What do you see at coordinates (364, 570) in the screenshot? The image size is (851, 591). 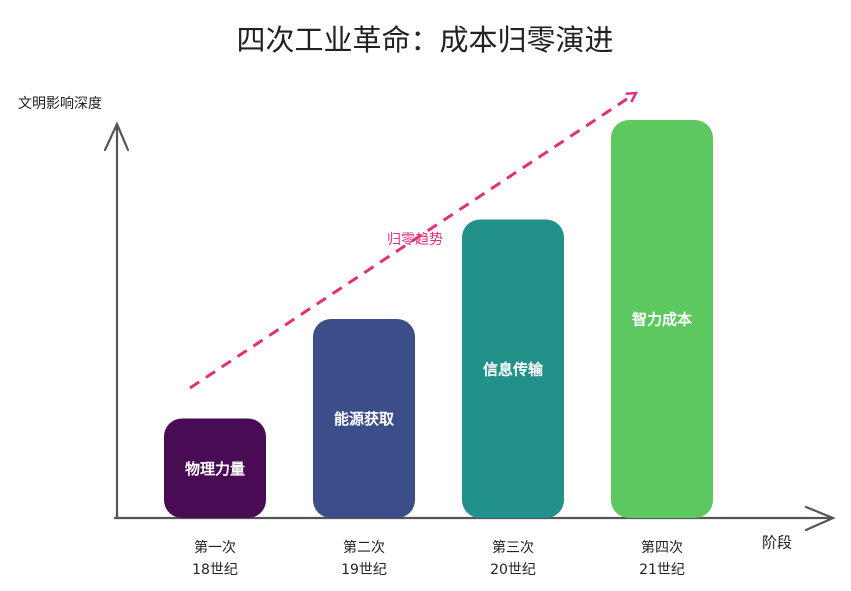 I see `x-tick-sublabel: 19世纪` at bounding box center [364, 570].